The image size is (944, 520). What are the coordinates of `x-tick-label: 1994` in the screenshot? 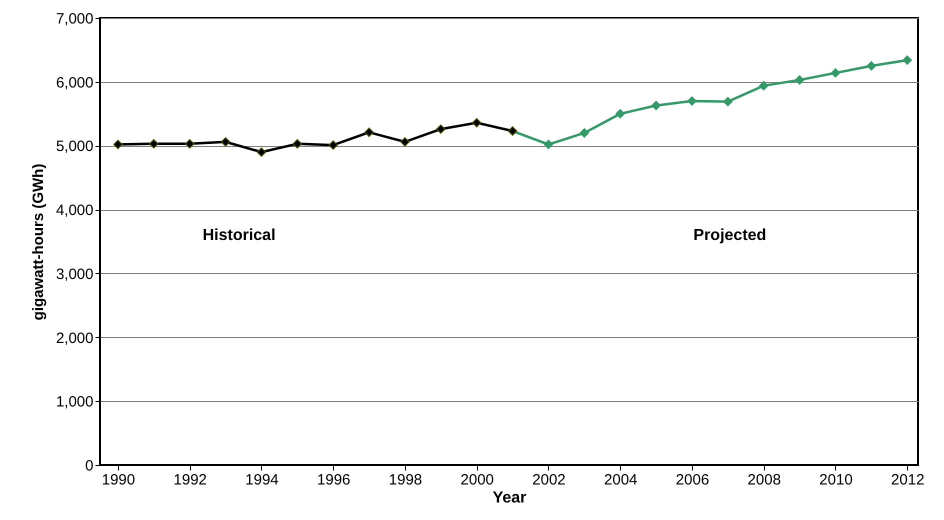 It's located at (262, 480).